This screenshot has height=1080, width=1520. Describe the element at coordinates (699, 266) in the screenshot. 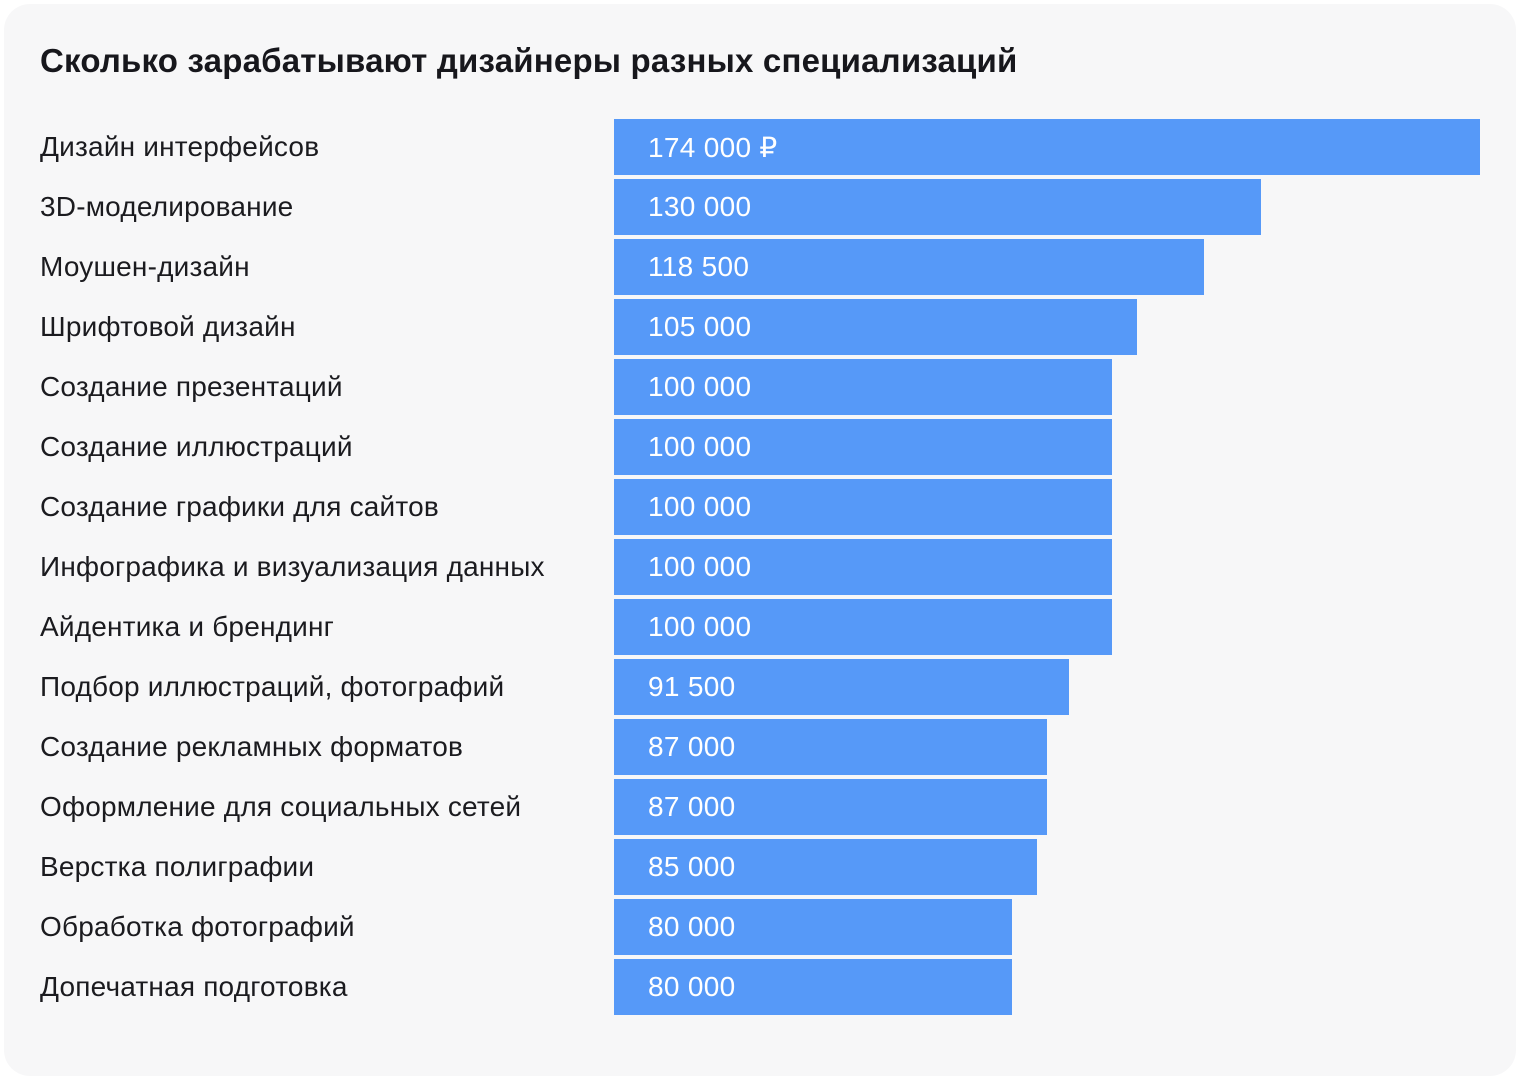

I see `bar-value-label: 118 500` at that location.